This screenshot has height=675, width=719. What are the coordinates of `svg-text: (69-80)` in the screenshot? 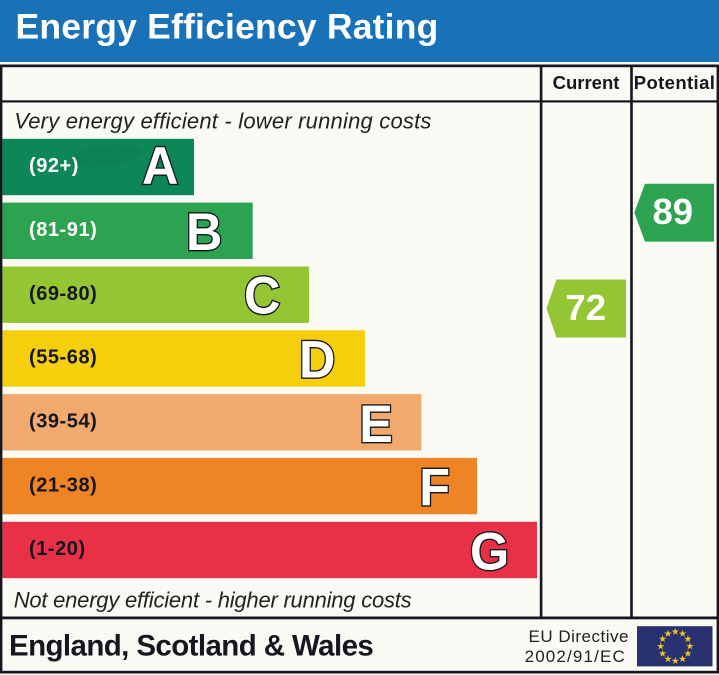 It's located at (63, 294).